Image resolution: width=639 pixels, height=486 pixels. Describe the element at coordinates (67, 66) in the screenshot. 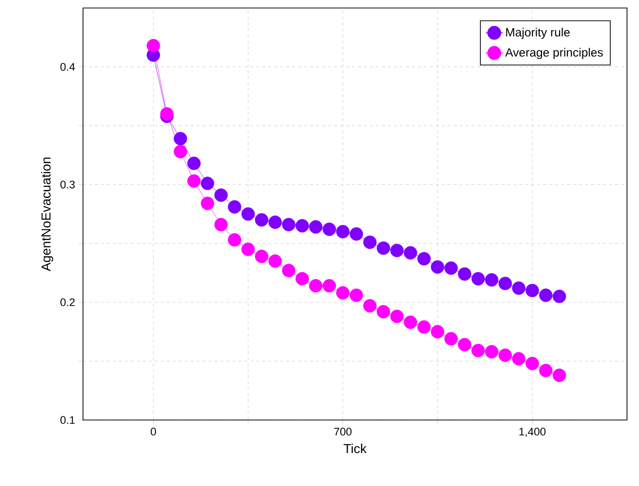

I see `y-tick-label: 0.4` at that location.